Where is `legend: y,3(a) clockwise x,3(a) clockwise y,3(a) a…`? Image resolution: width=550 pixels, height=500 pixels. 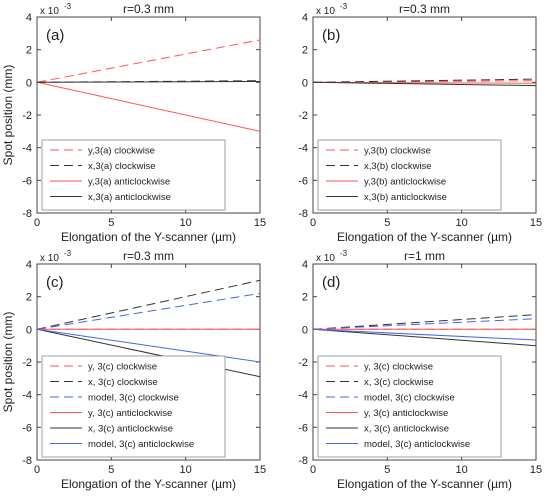
legend: y,3(a) clockwise x,3(a) clockwise y,3(a) a… is located at coordinates (133, 175).